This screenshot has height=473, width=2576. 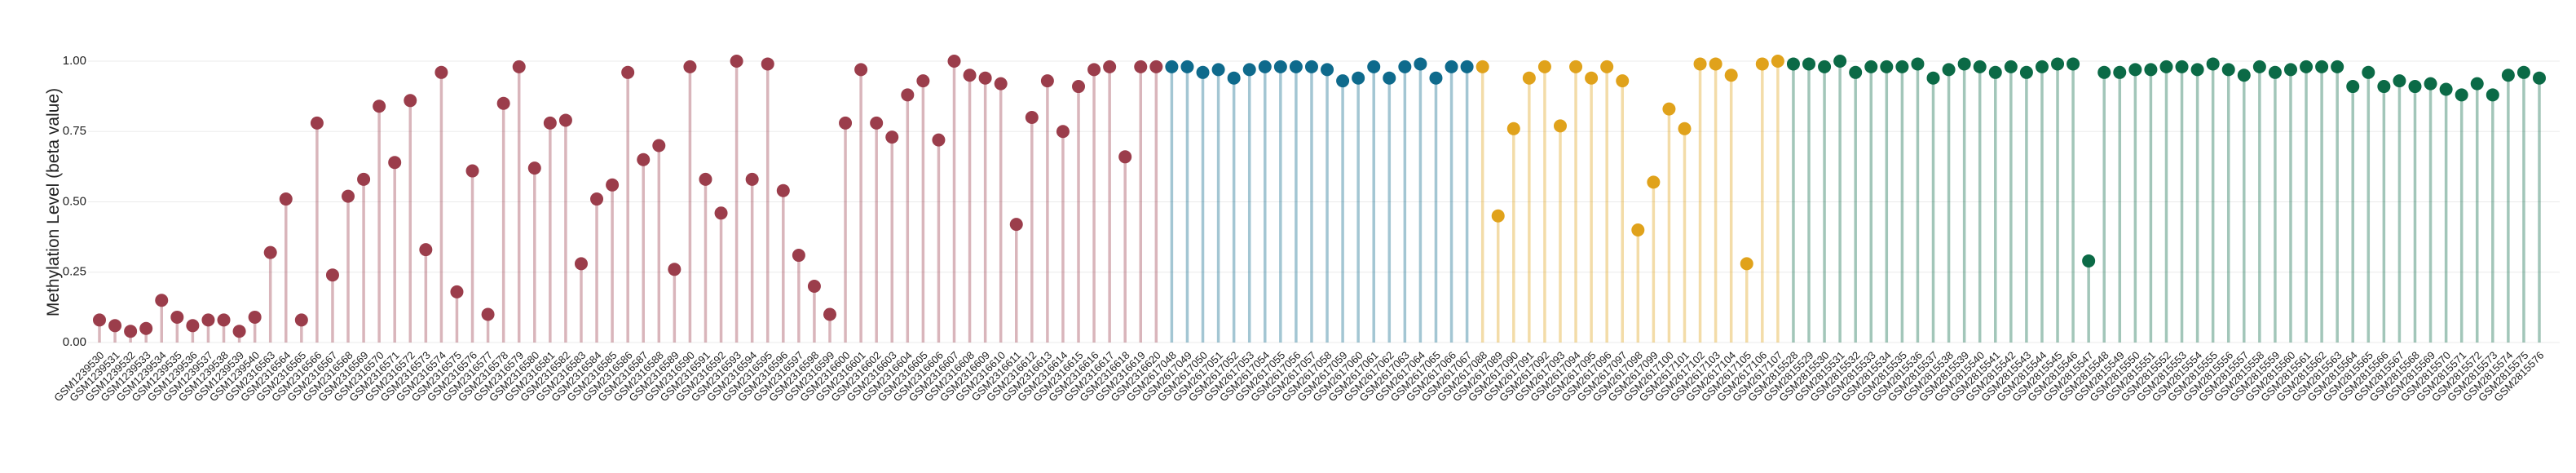 I want to click on y-tick-label: 0.50, so click(x=74, y=201).